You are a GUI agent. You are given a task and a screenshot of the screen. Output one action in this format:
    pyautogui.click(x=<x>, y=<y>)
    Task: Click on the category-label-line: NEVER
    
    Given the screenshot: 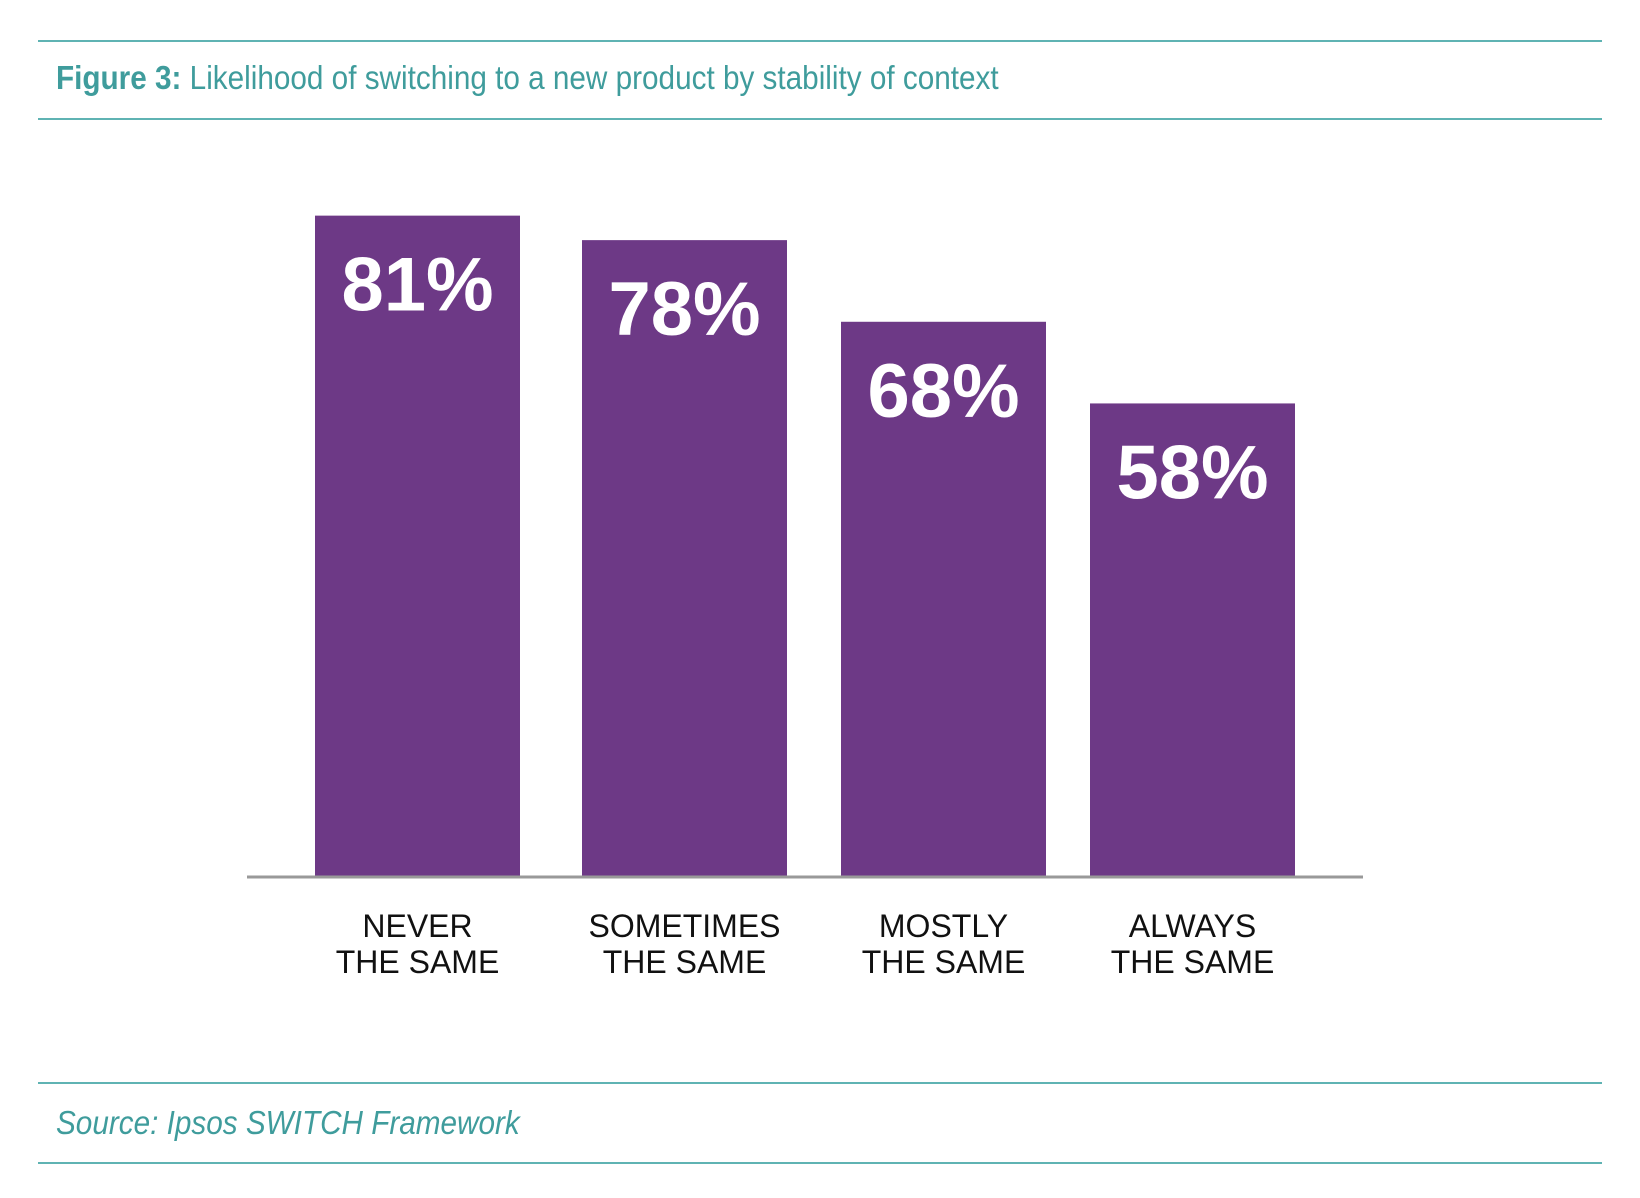 What is the action you would take?
    pyautogui.click(x=417, y=926)
    